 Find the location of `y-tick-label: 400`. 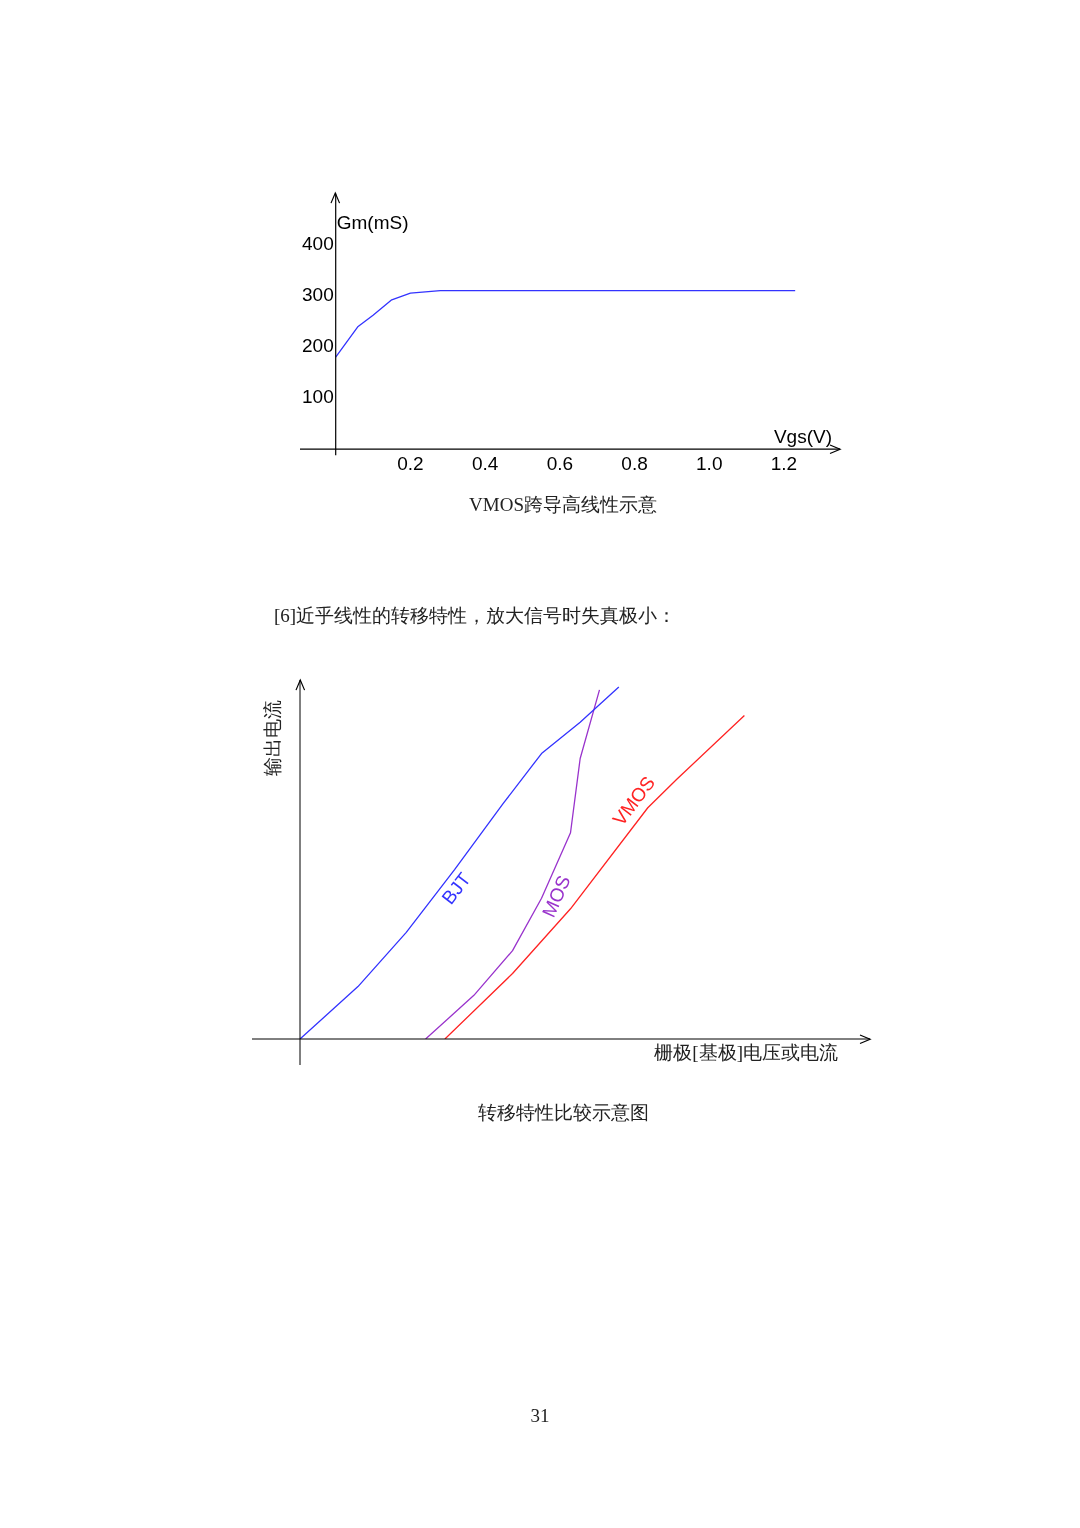

y-tick-label: 400 is located at coordinates (318, 243).